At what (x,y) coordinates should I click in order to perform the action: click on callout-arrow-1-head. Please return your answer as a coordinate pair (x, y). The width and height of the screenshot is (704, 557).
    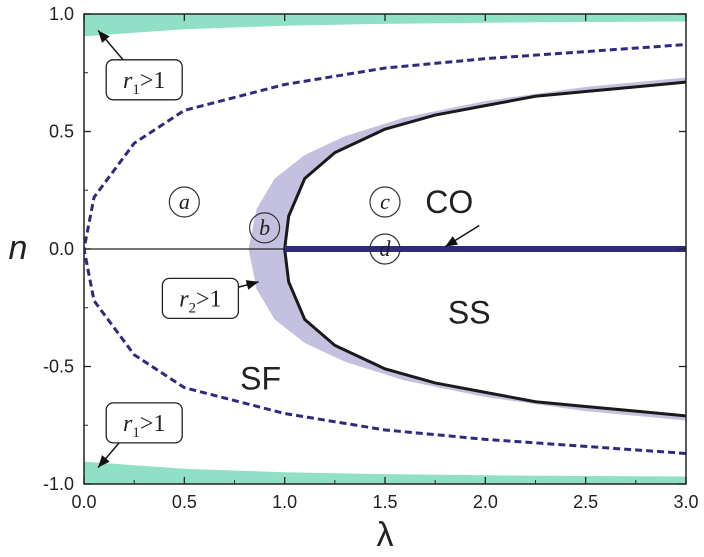
    Looking at the image, I should click on (104, 36).